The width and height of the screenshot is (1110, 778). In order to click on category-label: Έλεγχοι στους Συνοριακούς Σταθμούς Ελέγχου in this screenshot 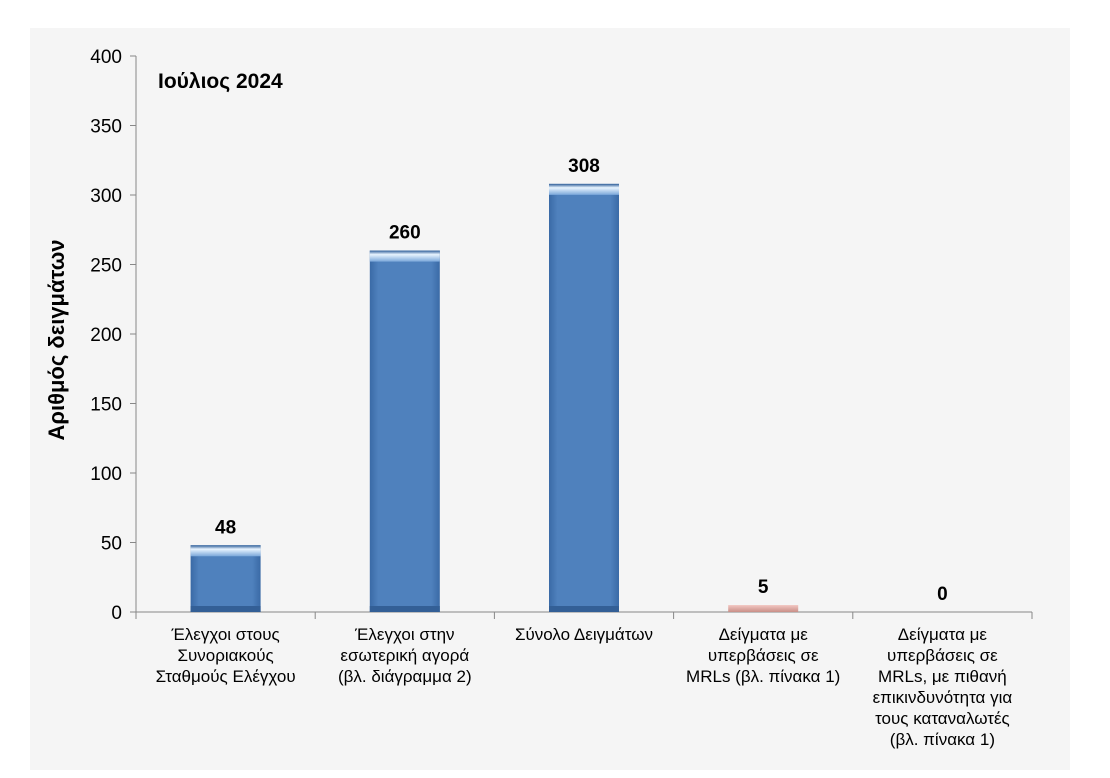, I will do `click(226, 655)`.